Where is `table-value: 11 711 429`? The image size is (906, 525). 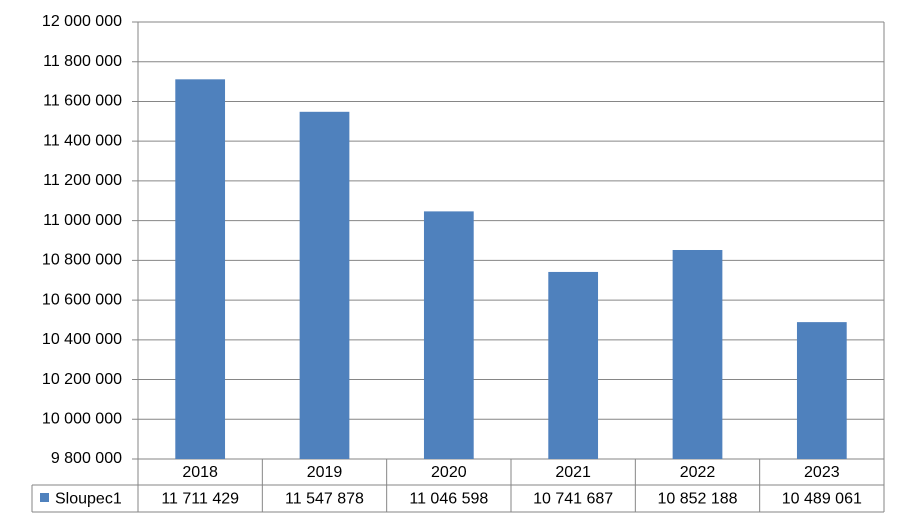
table-value: 11 711 429 is located at coordinates (200, 499).